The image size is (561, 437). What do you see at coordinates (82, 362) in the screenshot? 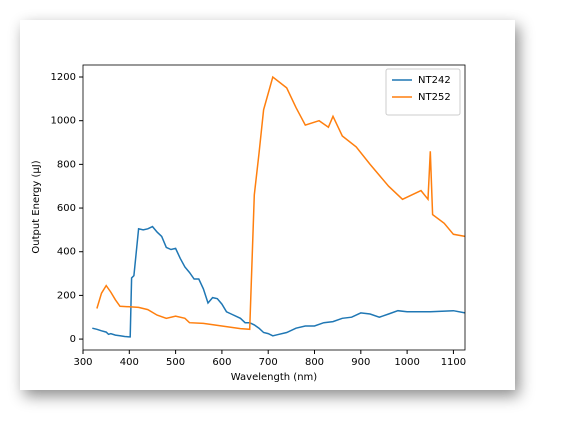
I see `x-tick-label: 300` at bounding box center [82, 362].